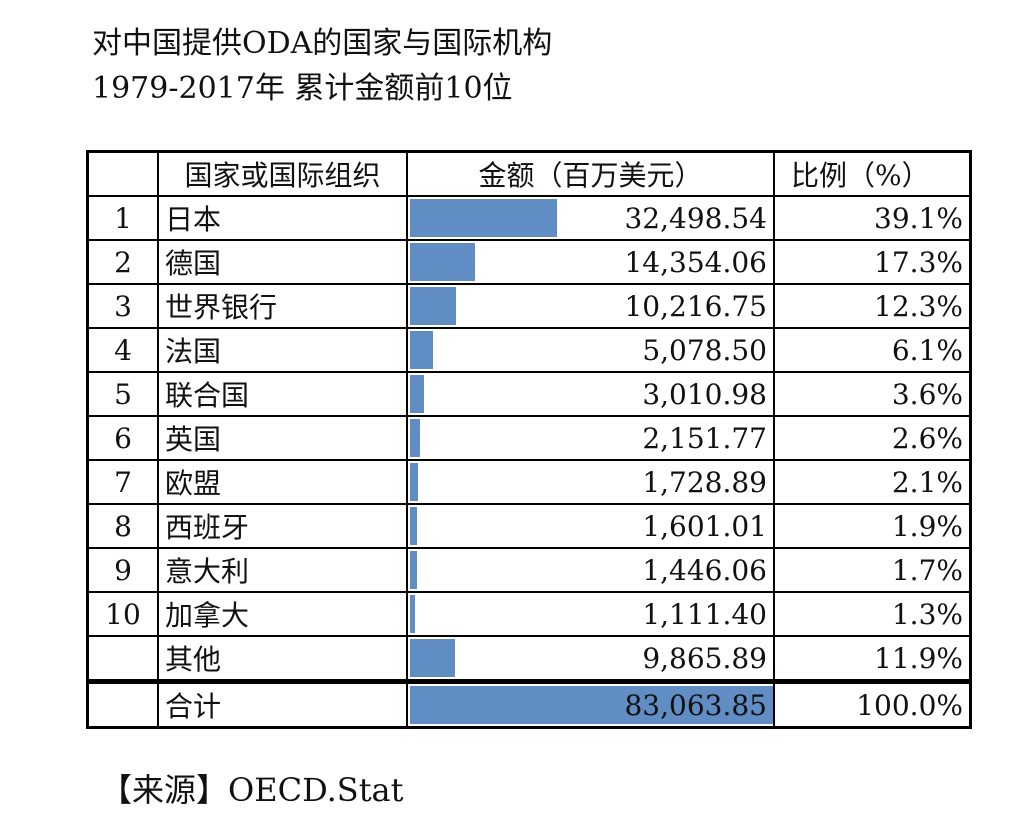 The height and width of the screenshot is (822, 1024). I want to click on pct-cell: 3.6%, so click(872, 394).